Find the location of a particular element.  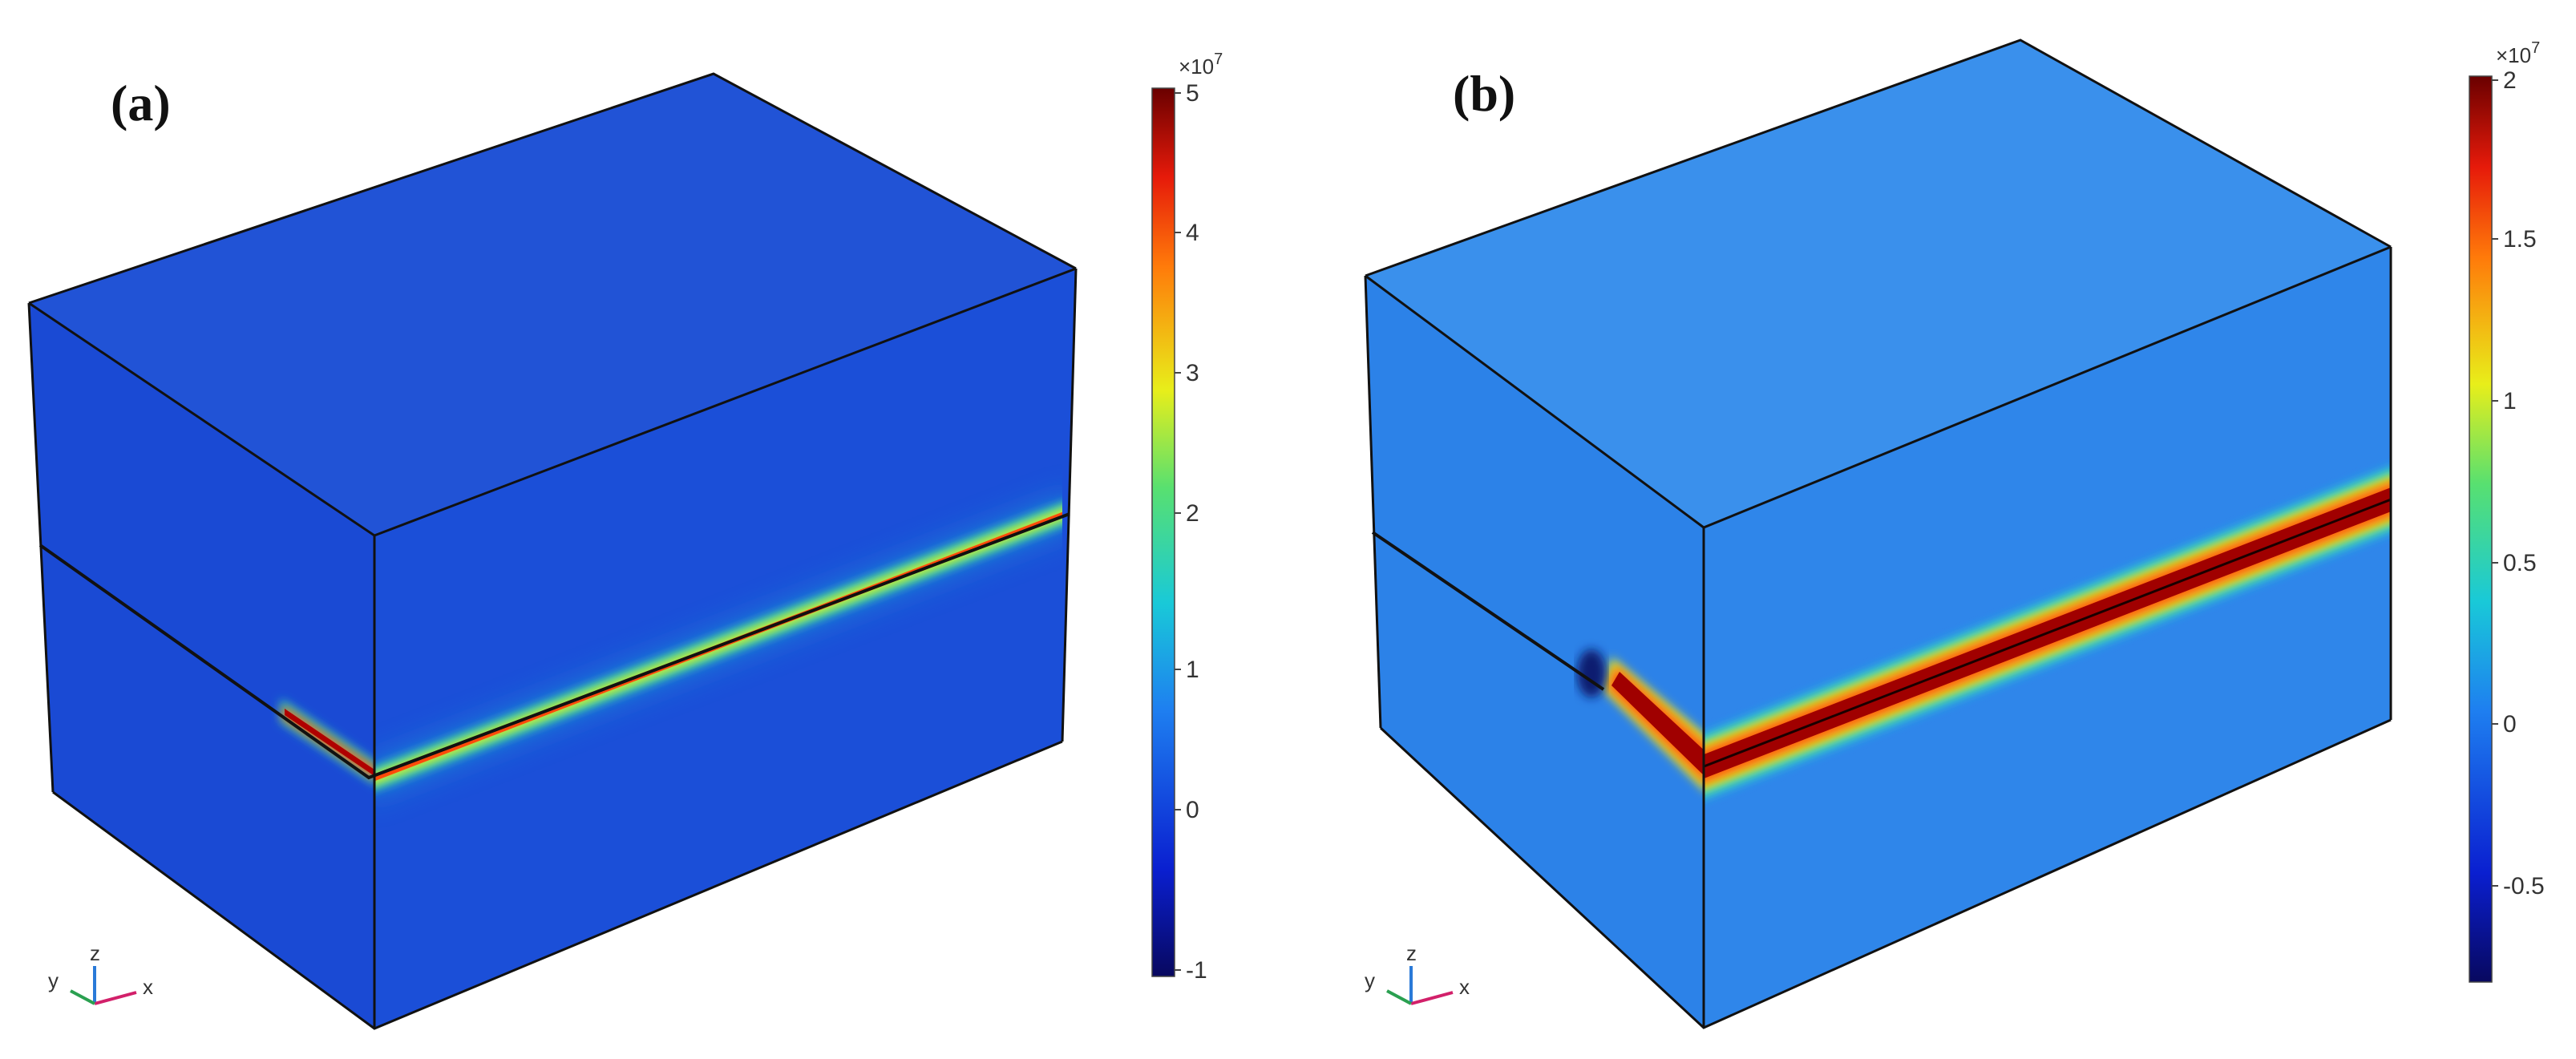

colorbar-tick-label: 0.5 is located at coordinates (2520, 563).